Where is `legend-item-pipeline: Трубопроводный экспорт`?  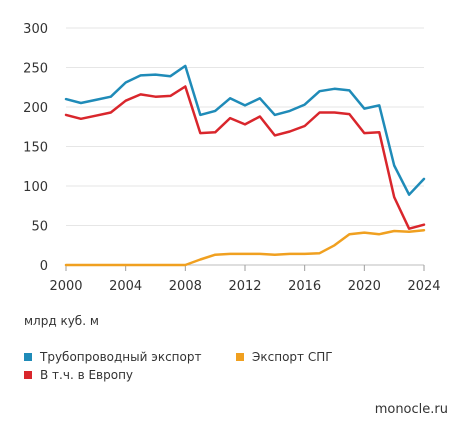
legend-item-pipeline: Трубопроводный экспорт is located at coordinates (112, 357).